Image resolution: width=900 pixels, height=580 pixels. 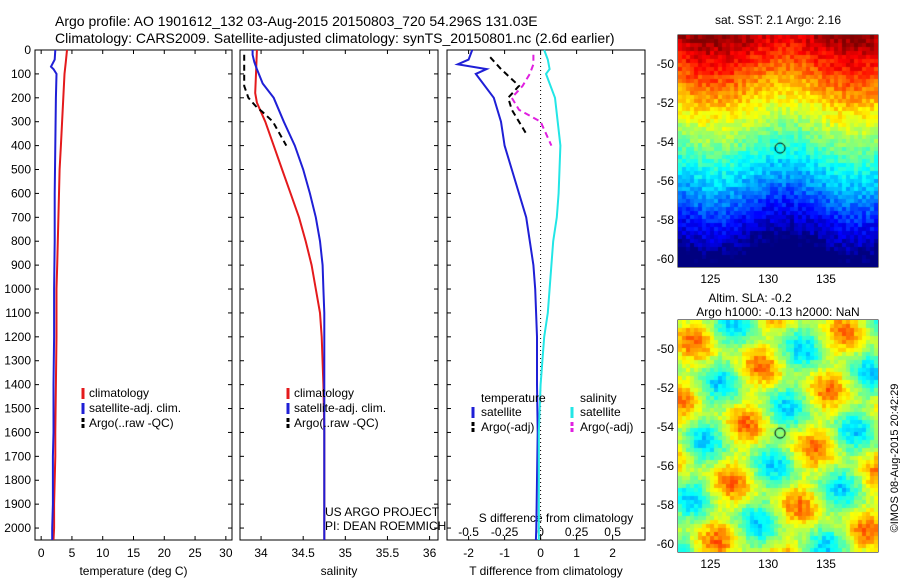 I want to click on depth-tick-label: 1700, so click(x=17, y=456).